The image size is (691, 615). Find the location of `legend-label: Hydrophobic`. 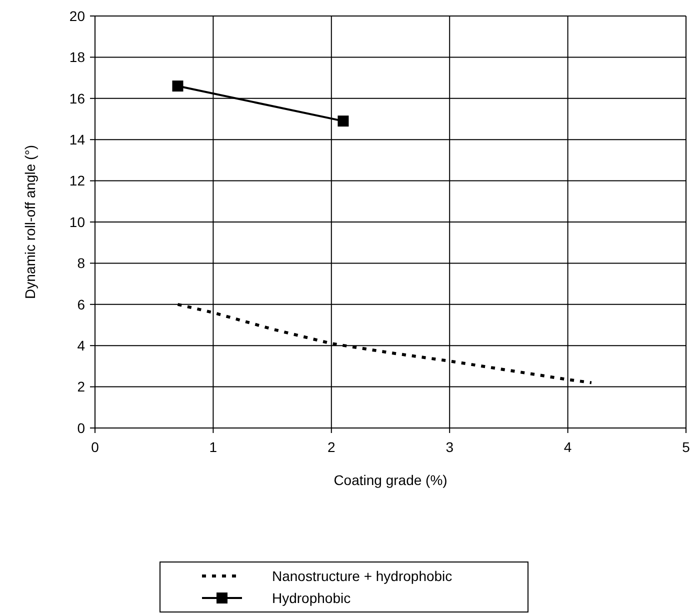

legend-label: Hydrophobic is located at coordinates (311, 598).